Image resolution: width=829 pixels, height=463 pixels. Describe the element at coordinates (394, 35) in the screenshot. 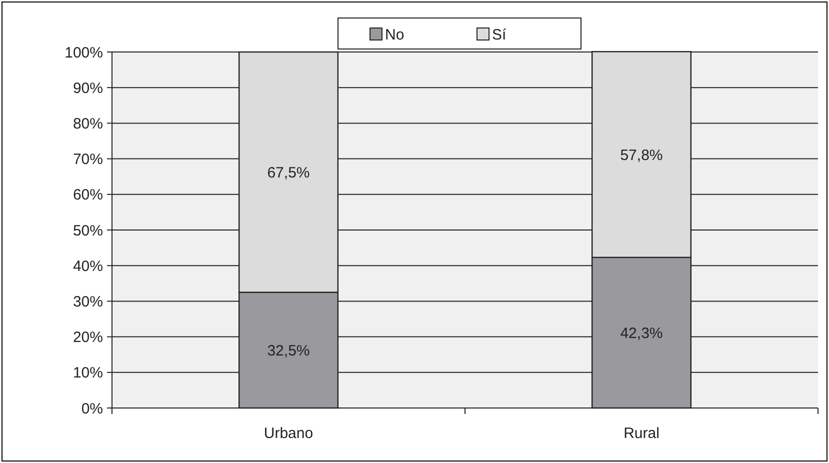

I see `legend-label: No` at that location.